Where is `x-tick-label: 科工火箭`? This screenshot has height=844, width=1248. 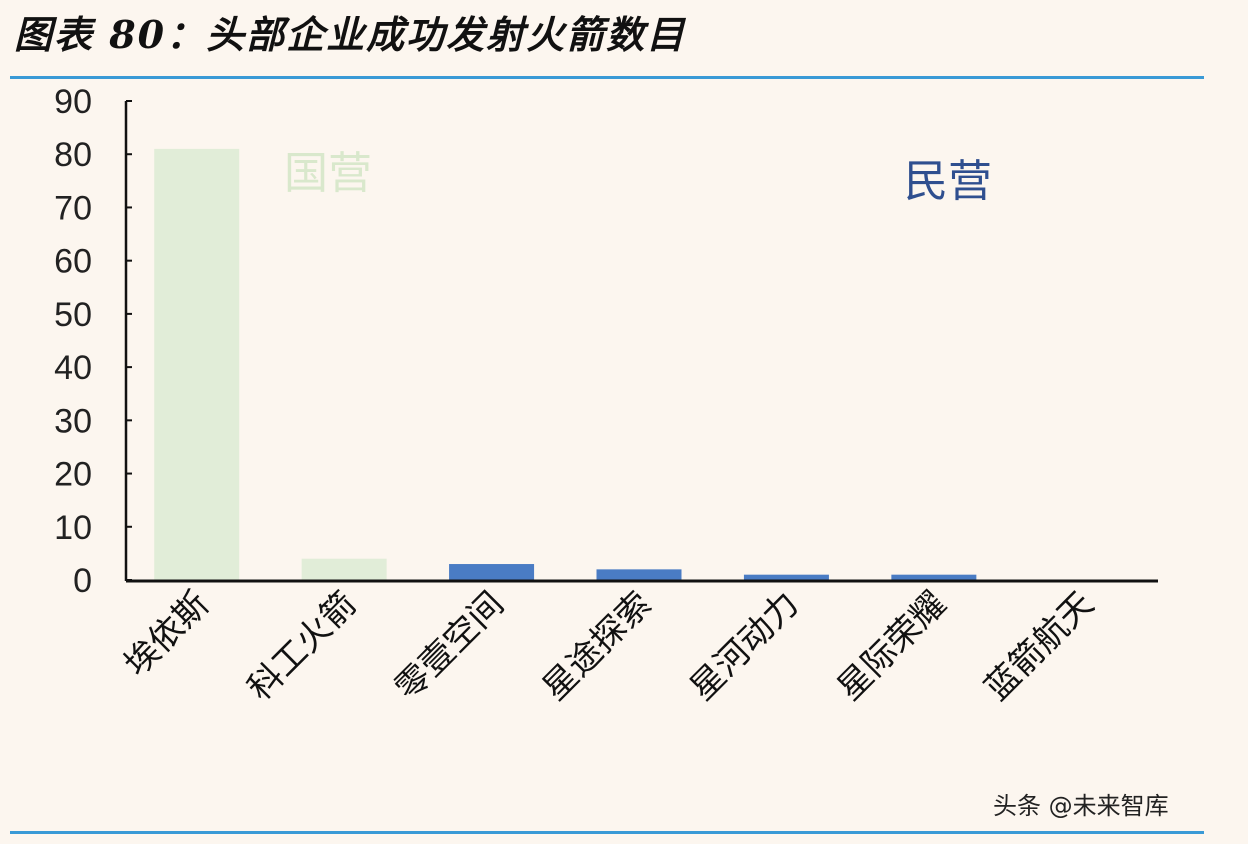 x-tick-label: 科工火箭 is located at coordinates (302, 646).